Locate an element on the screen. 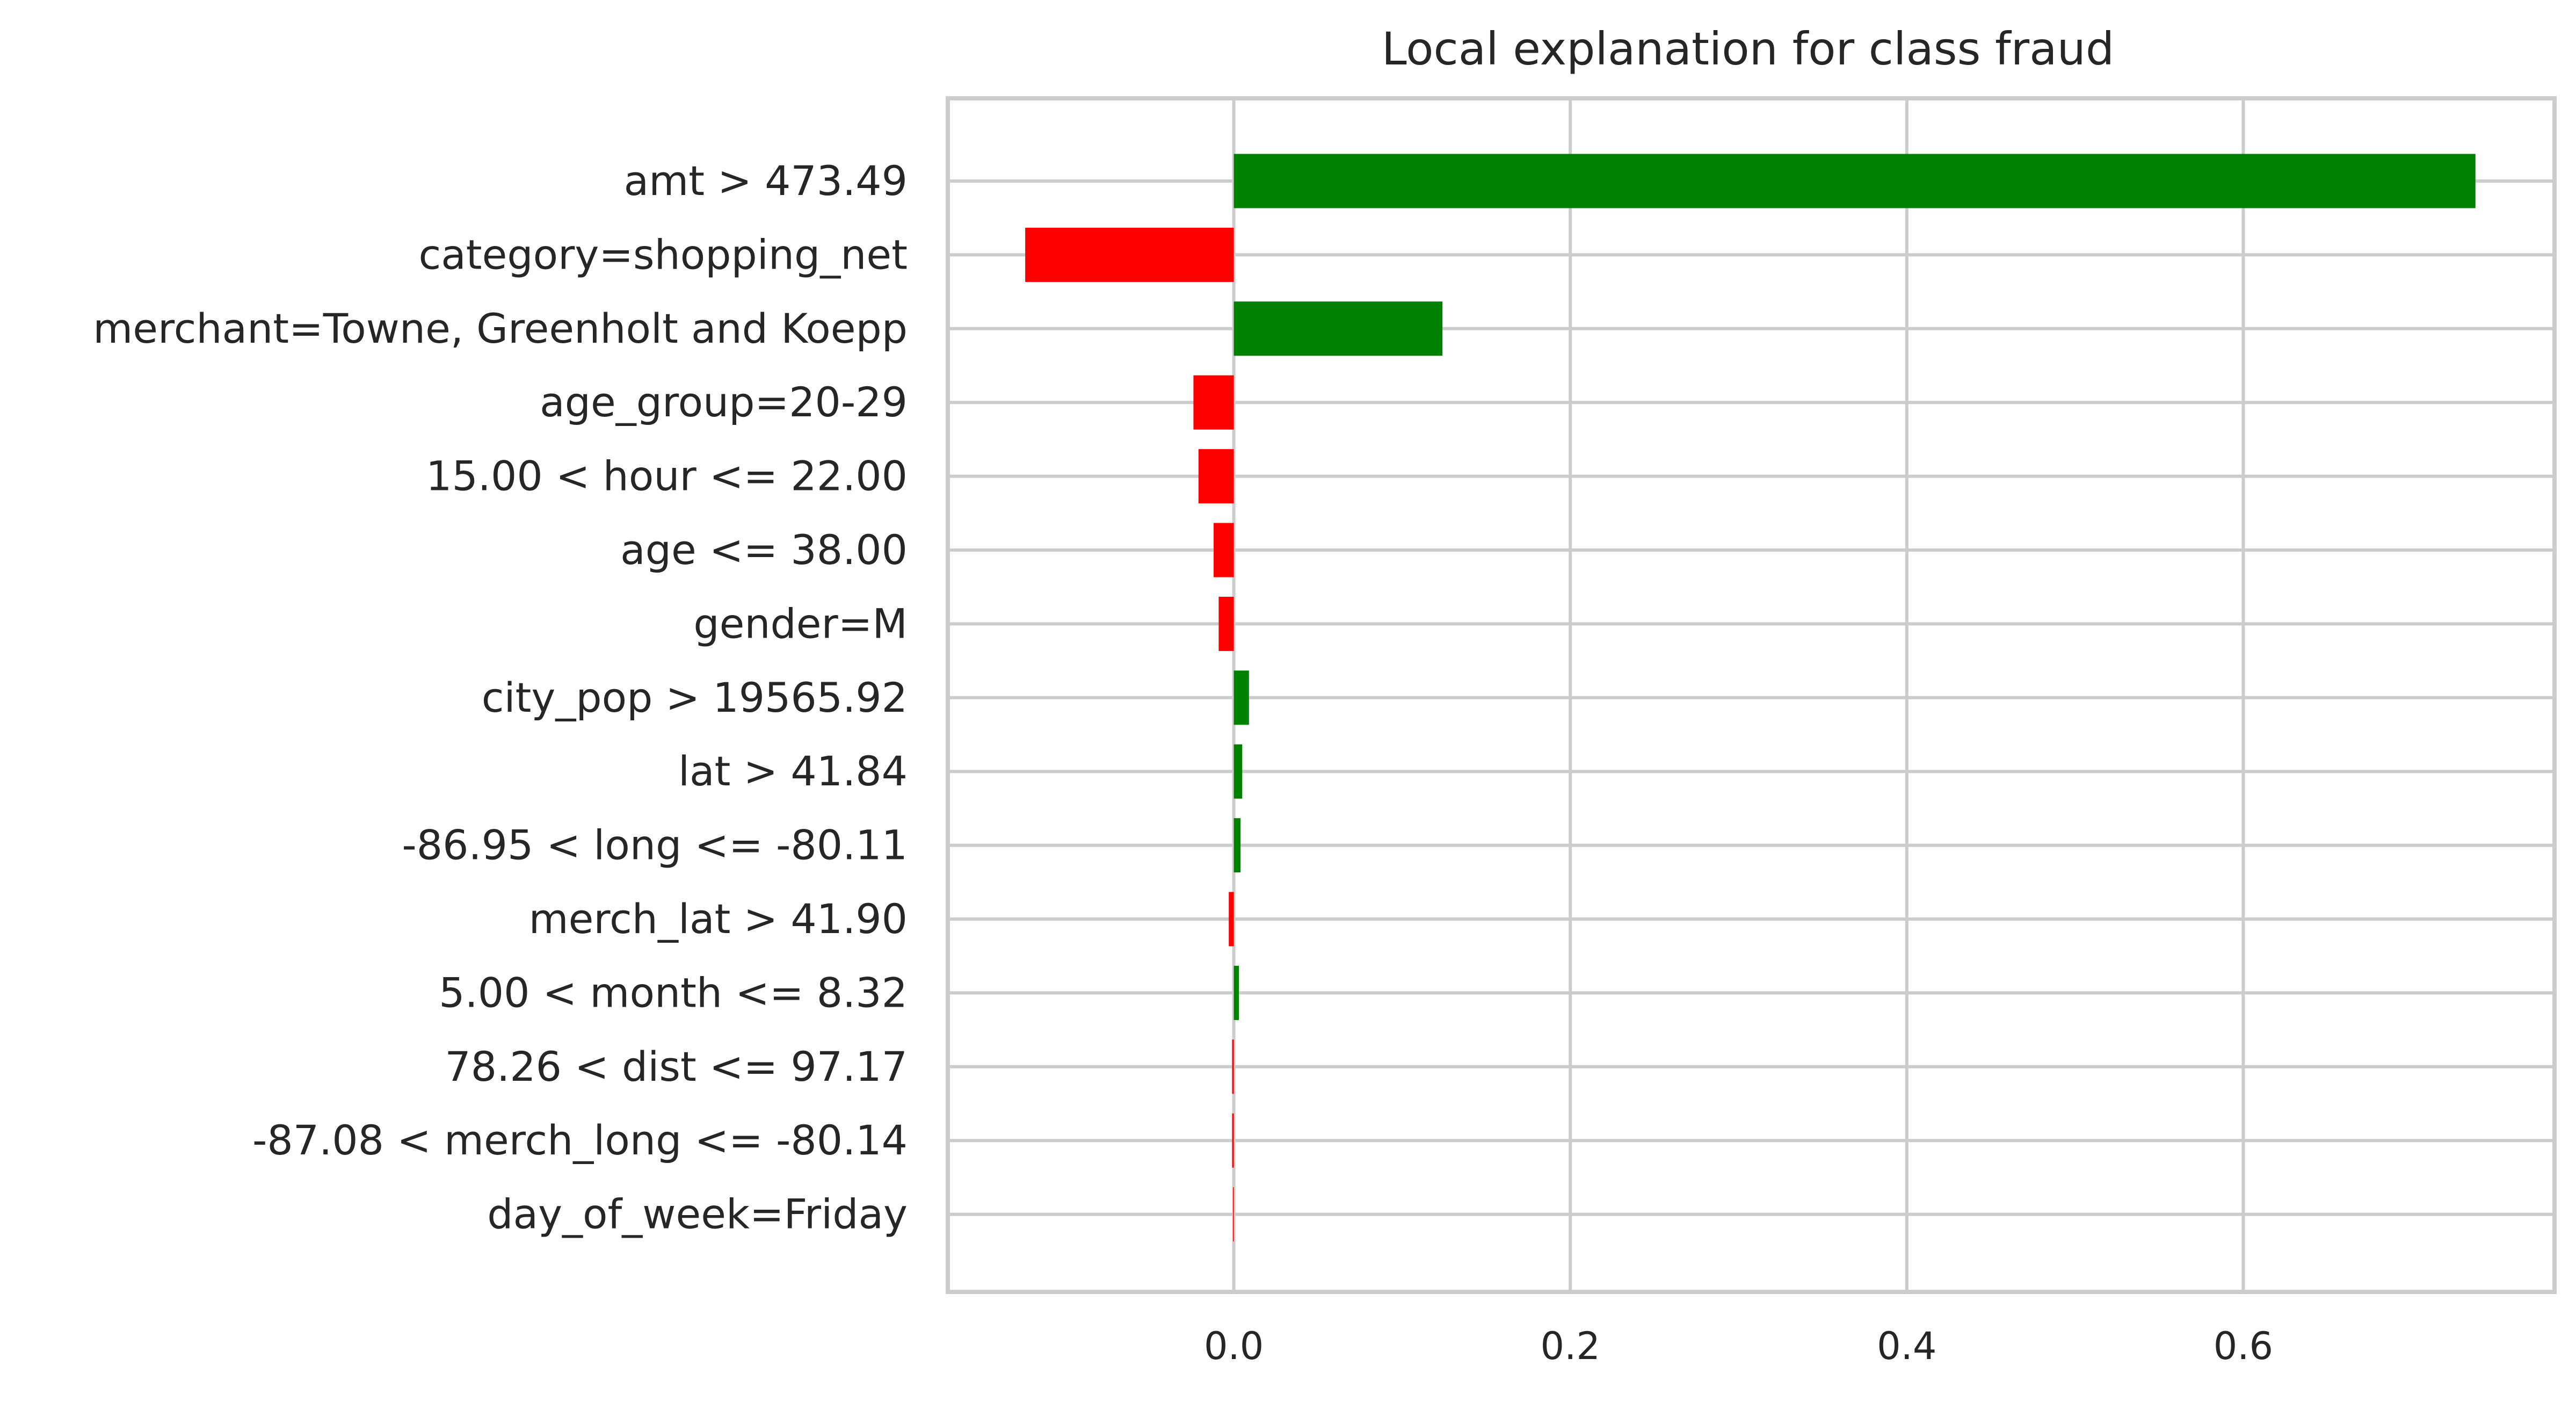  y-tick-label: amt > 473.49 is located at coordinates (766, 181).